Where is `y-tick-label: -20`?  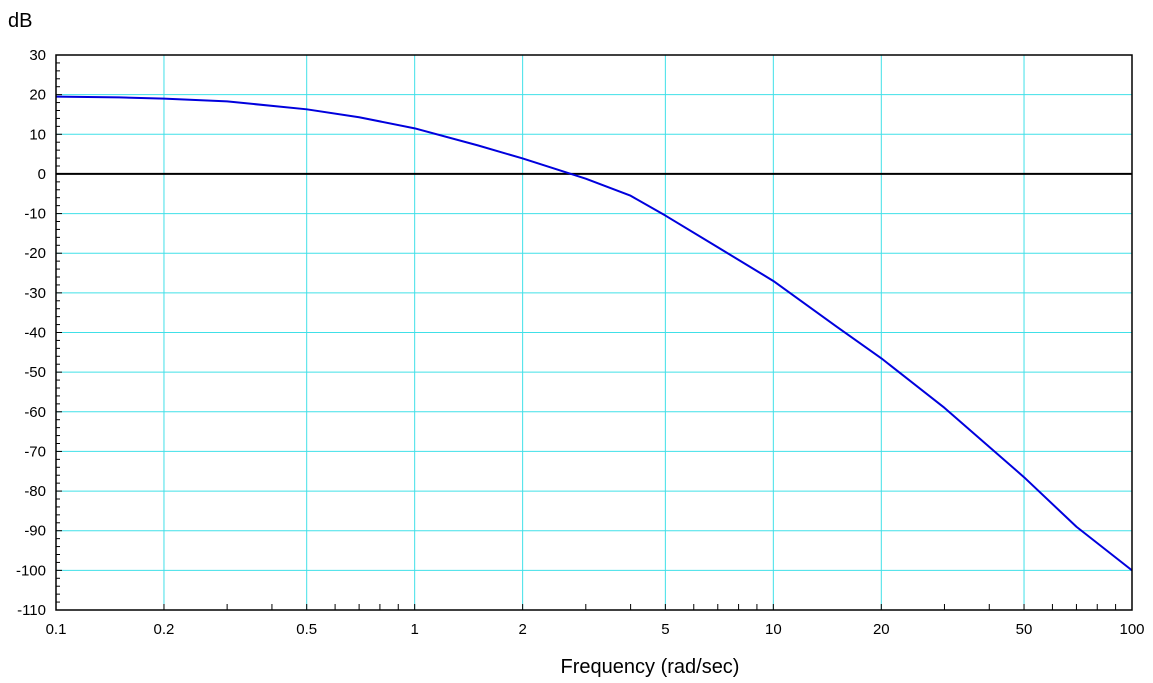
y-tick-label: -20 is located at coordinates (35, 253).